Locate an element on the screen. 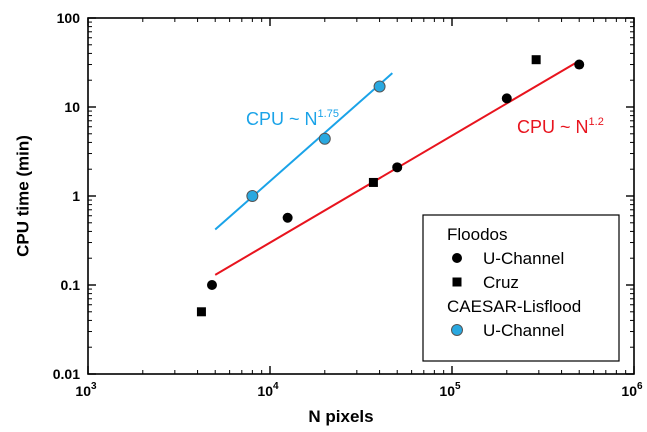 Image resolution: width=647 pixels, height=432 pixels. y-tick-label: 10 is located at coordinates (72, 107).